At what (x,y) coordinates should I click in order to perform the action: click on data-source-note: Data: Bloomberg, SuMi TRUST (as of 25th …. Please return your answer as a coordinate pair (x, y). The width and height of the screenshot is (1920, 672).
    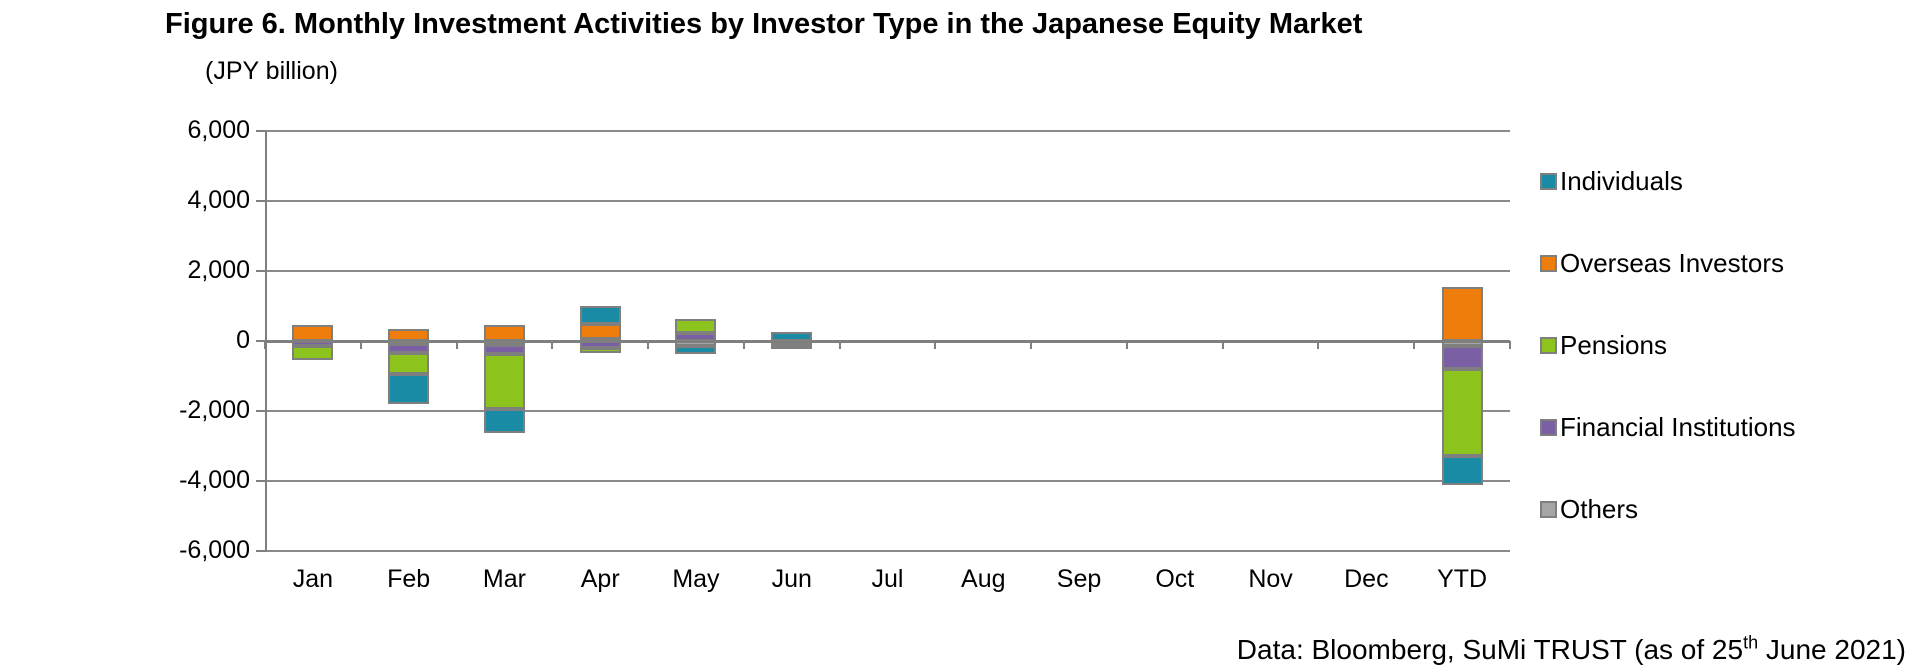
    Looking at the image, I should click on (1571, 650).